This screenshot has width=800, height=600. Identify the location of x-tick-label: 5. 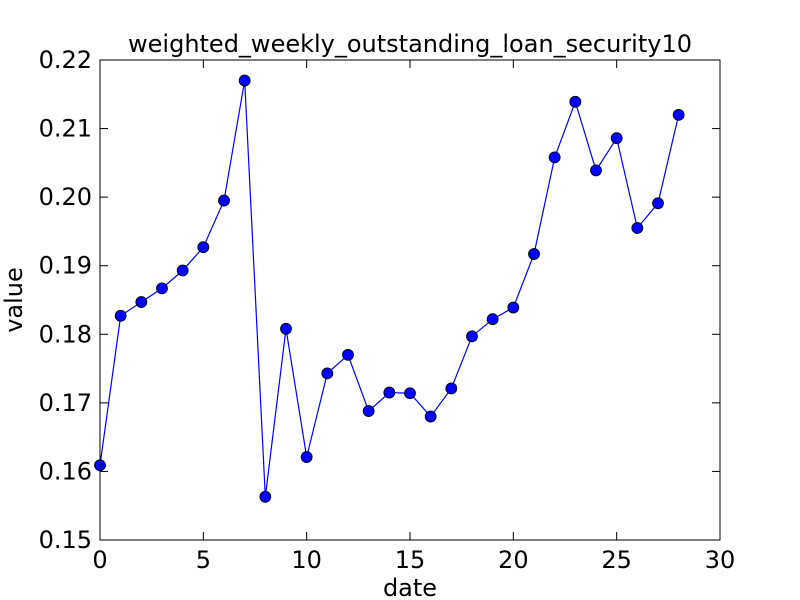
(203, 560).